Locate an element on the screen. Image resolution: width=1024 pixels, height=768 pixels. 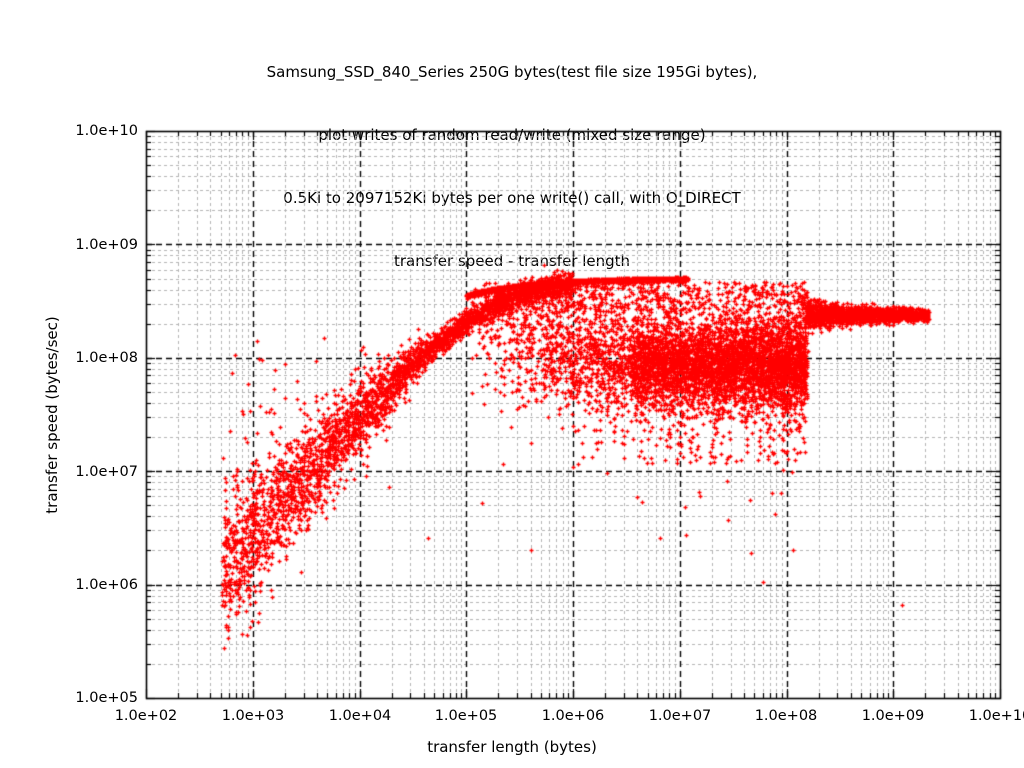
y-tick-1e10: 1.0e+10 is located at coordinates (106, 131).